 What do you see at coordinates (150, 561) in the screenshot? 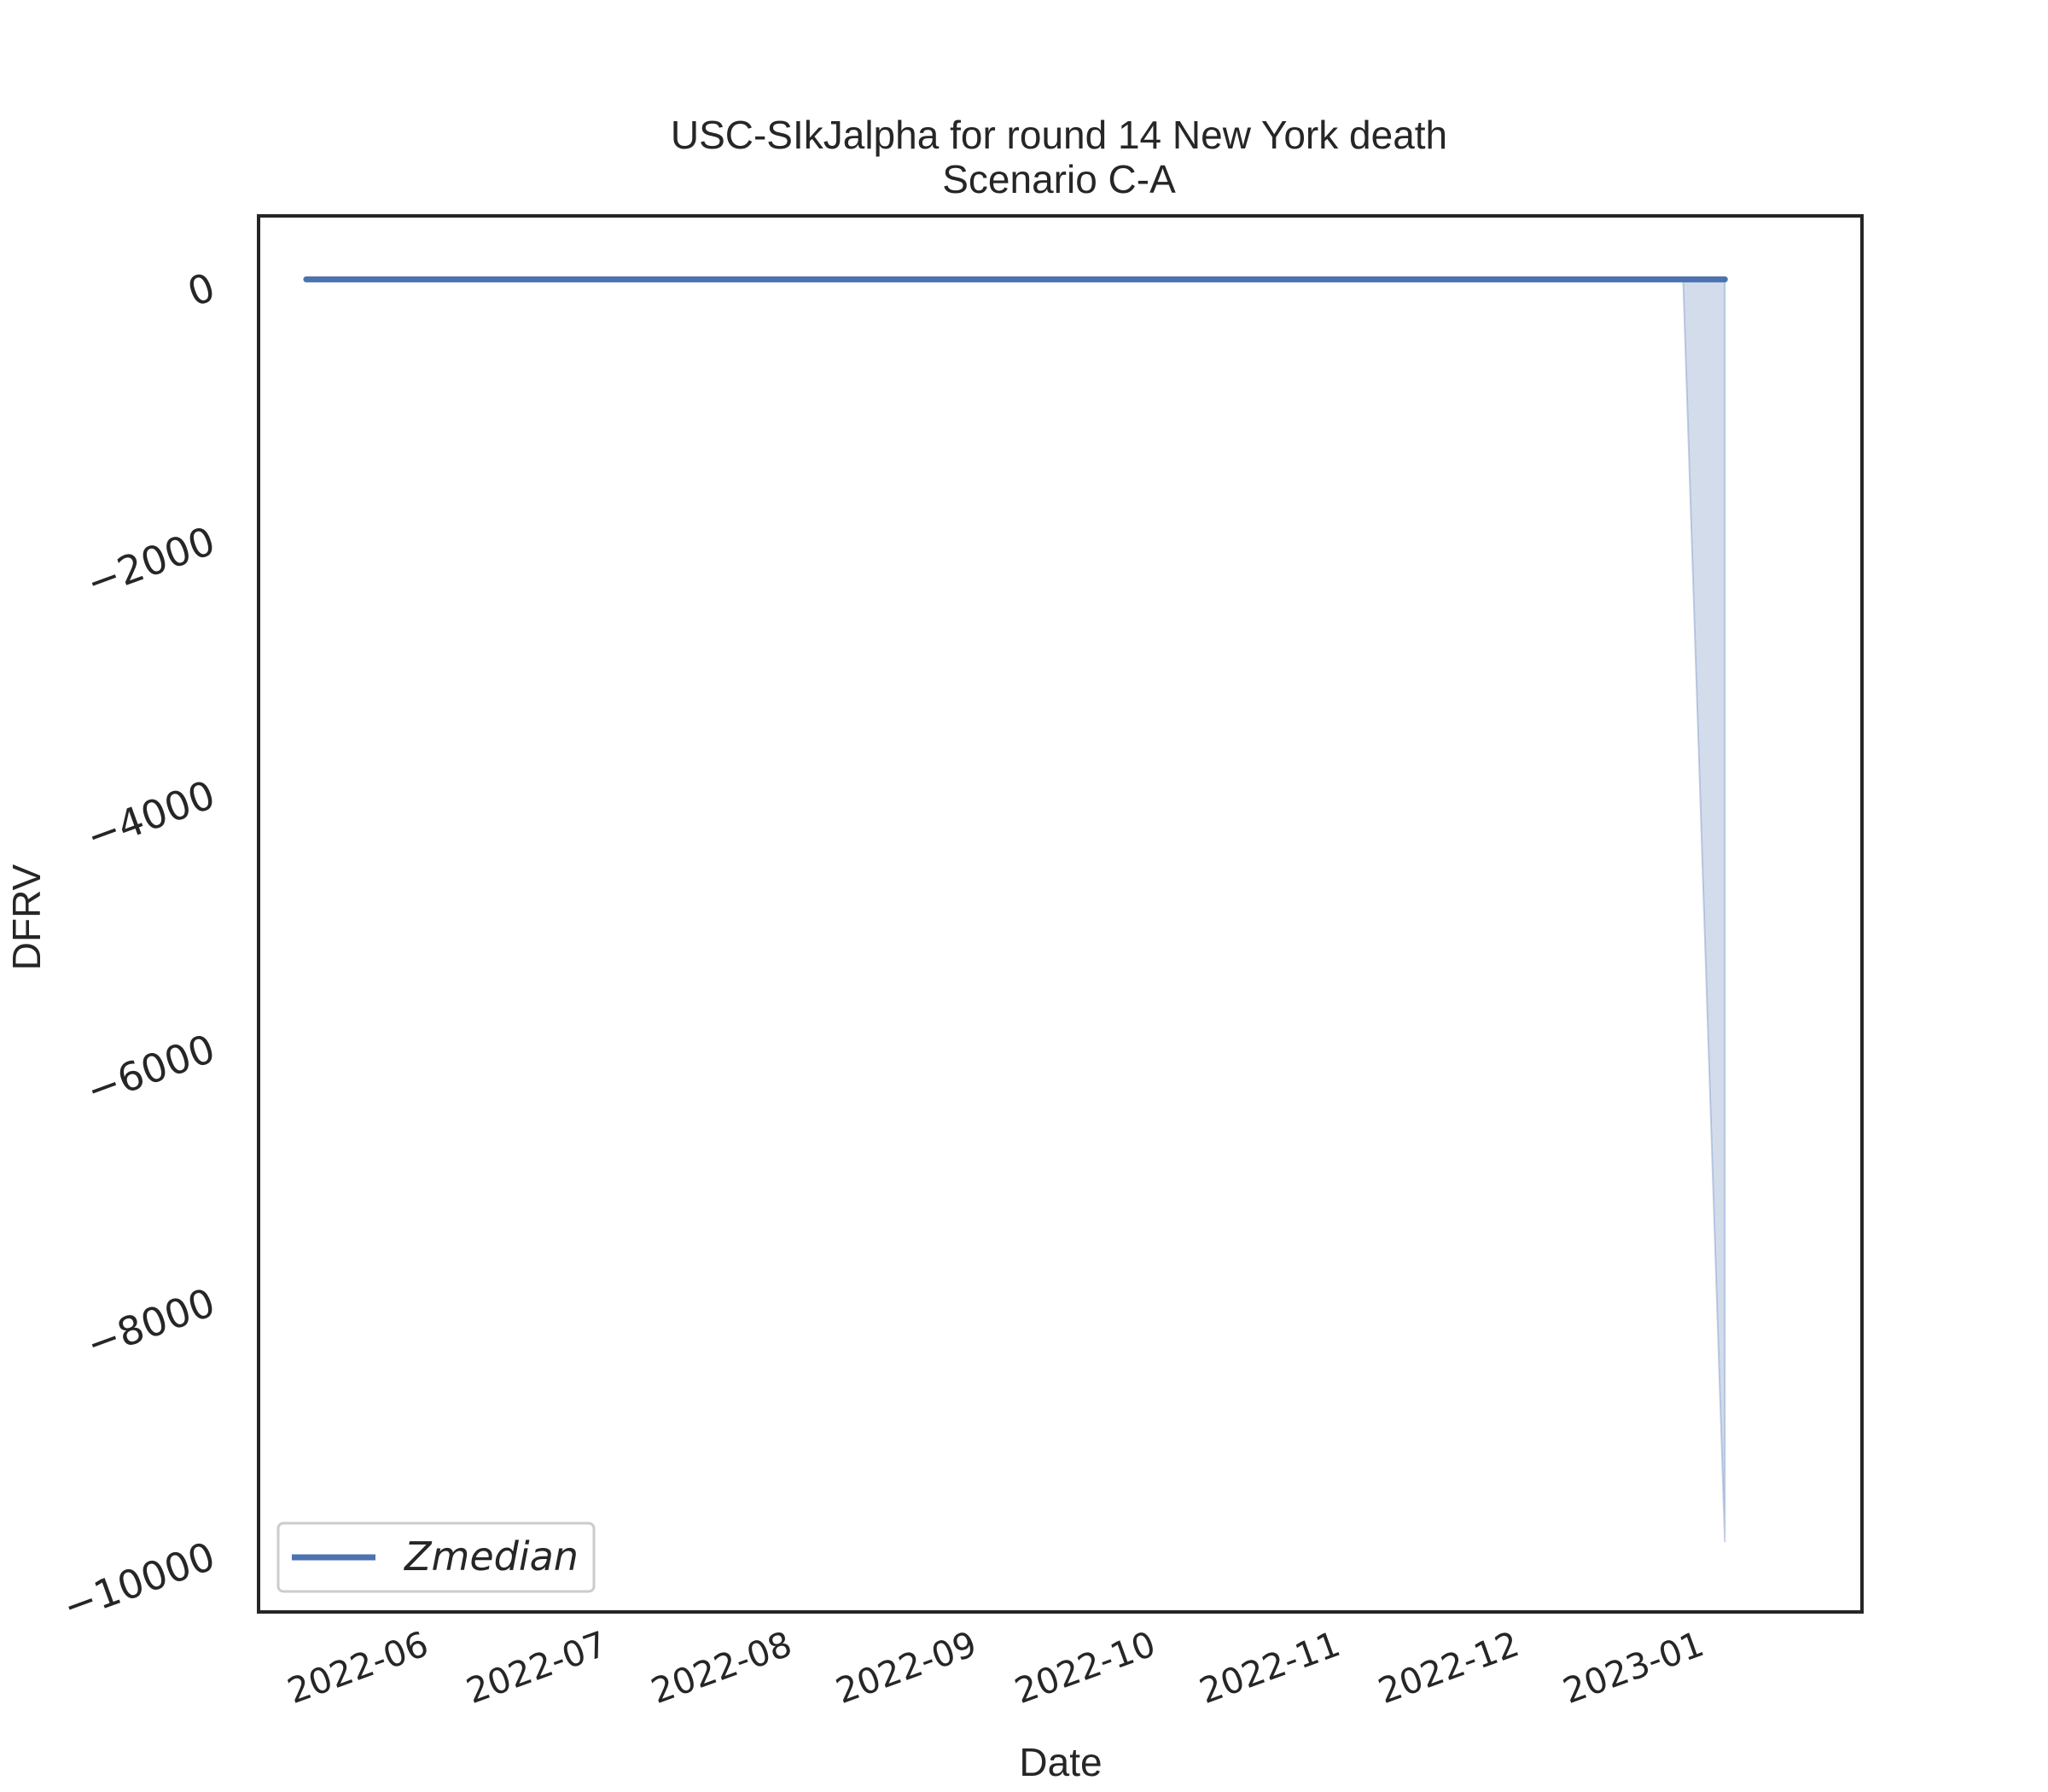
I see `y-tick-label-1: −2000` at bounding box center [150, 561].